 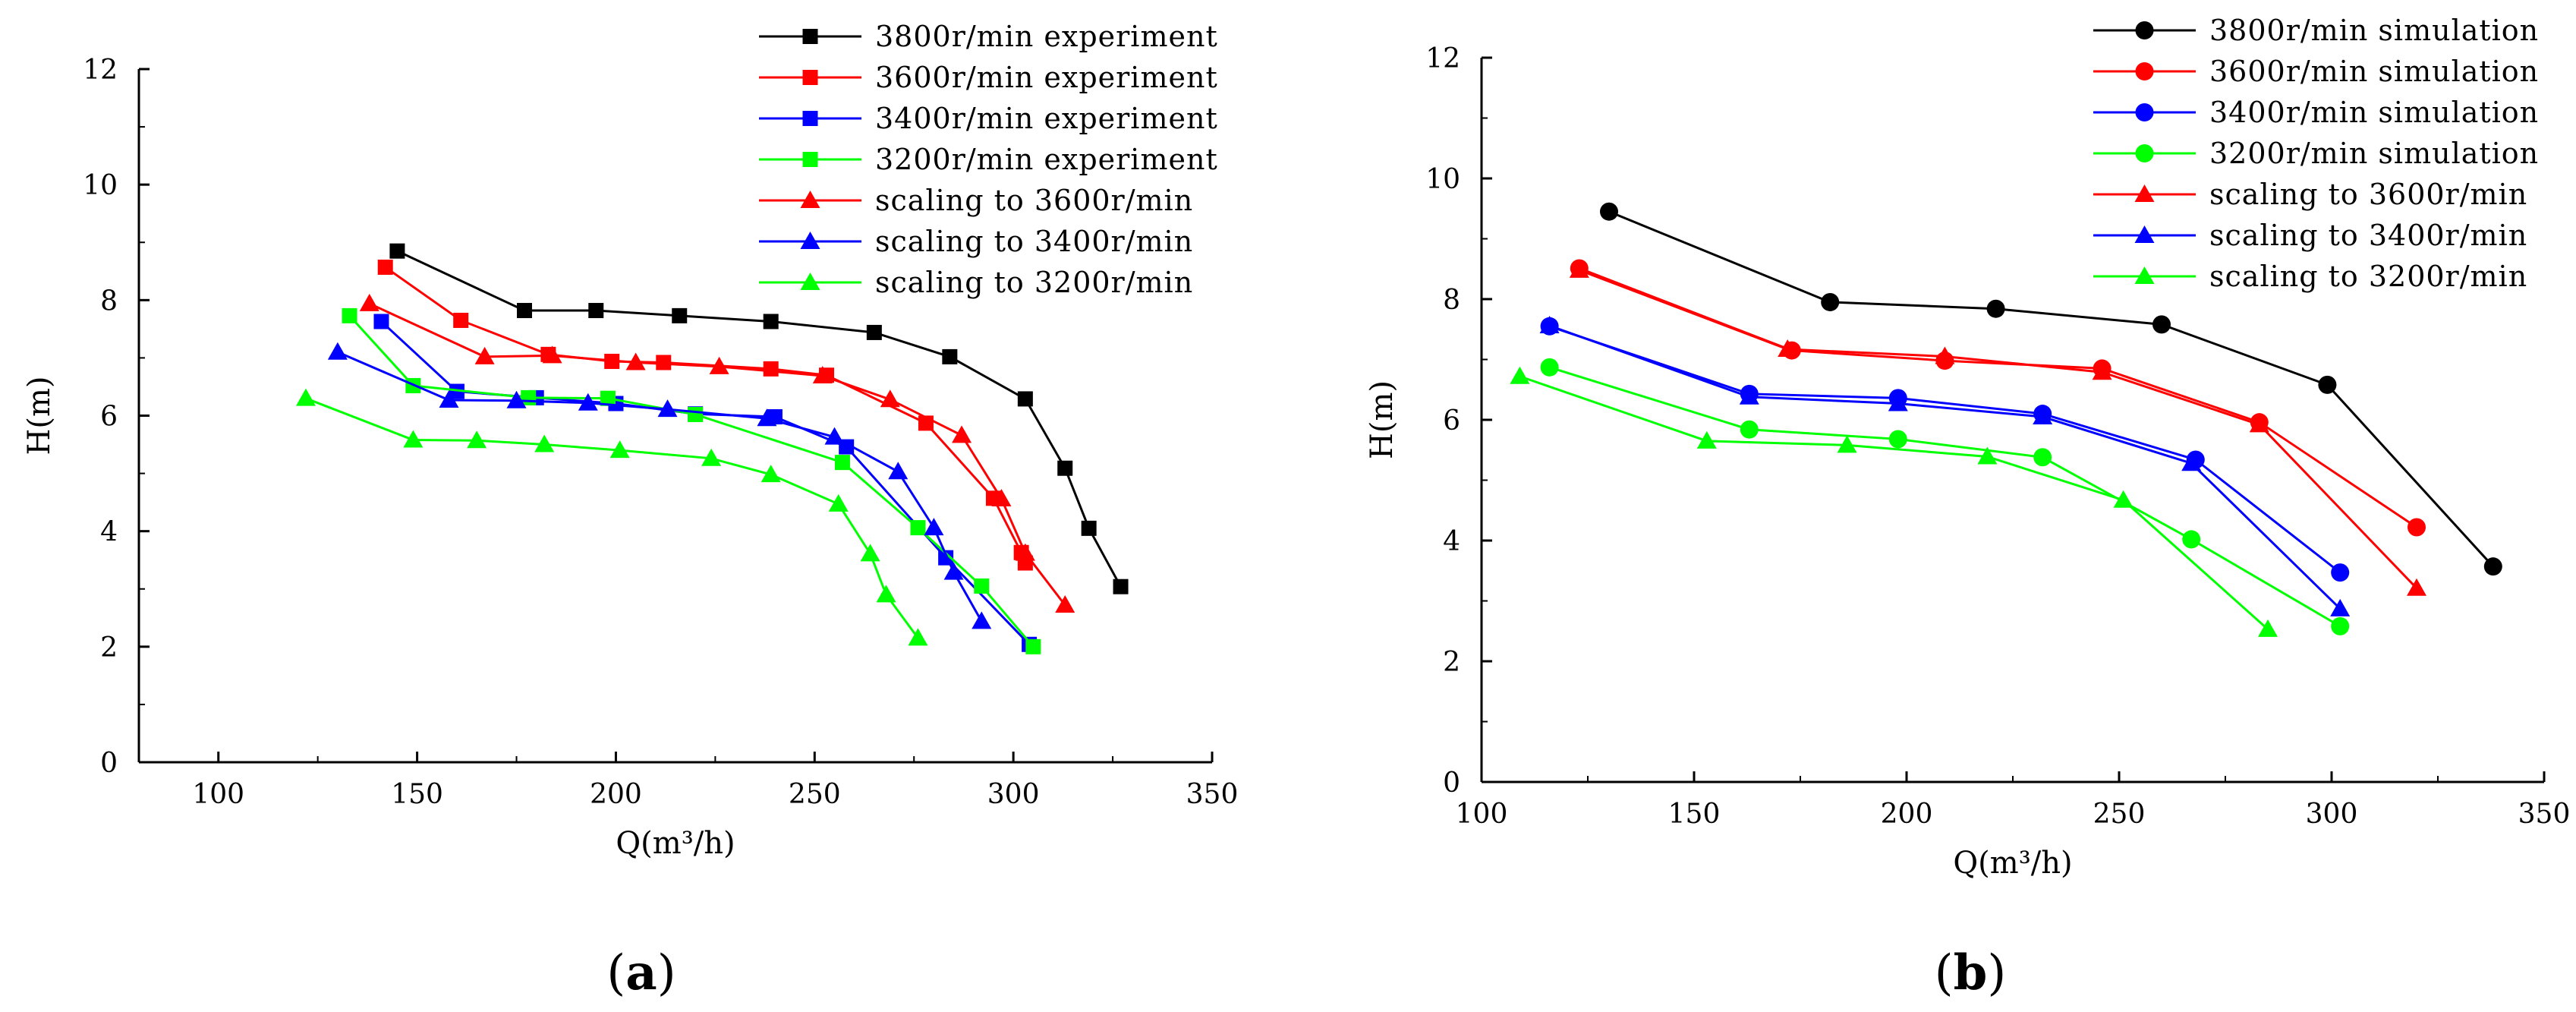 I want to click on y-tick-label: 2, so click(x=109, y=648).